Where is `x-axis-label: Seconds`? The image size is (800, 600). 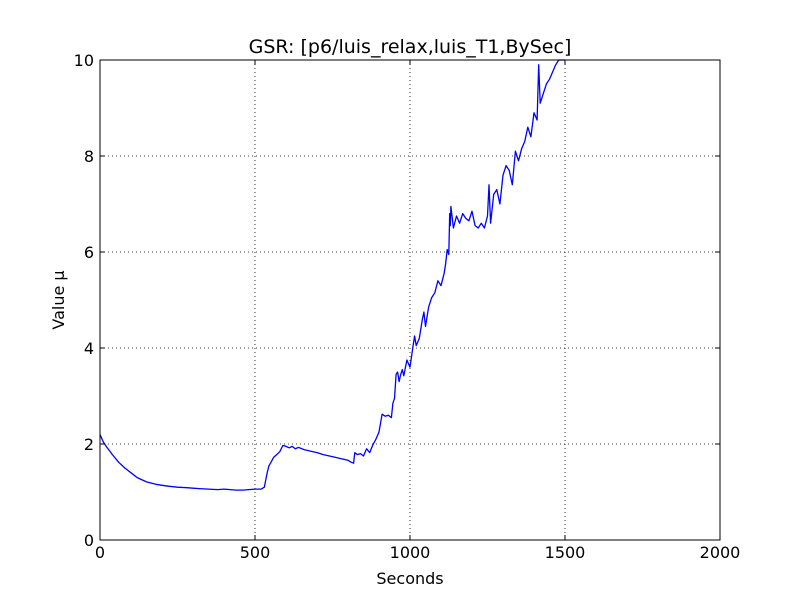 x-axis-label: Seconds is located at coordinates (409, 578).